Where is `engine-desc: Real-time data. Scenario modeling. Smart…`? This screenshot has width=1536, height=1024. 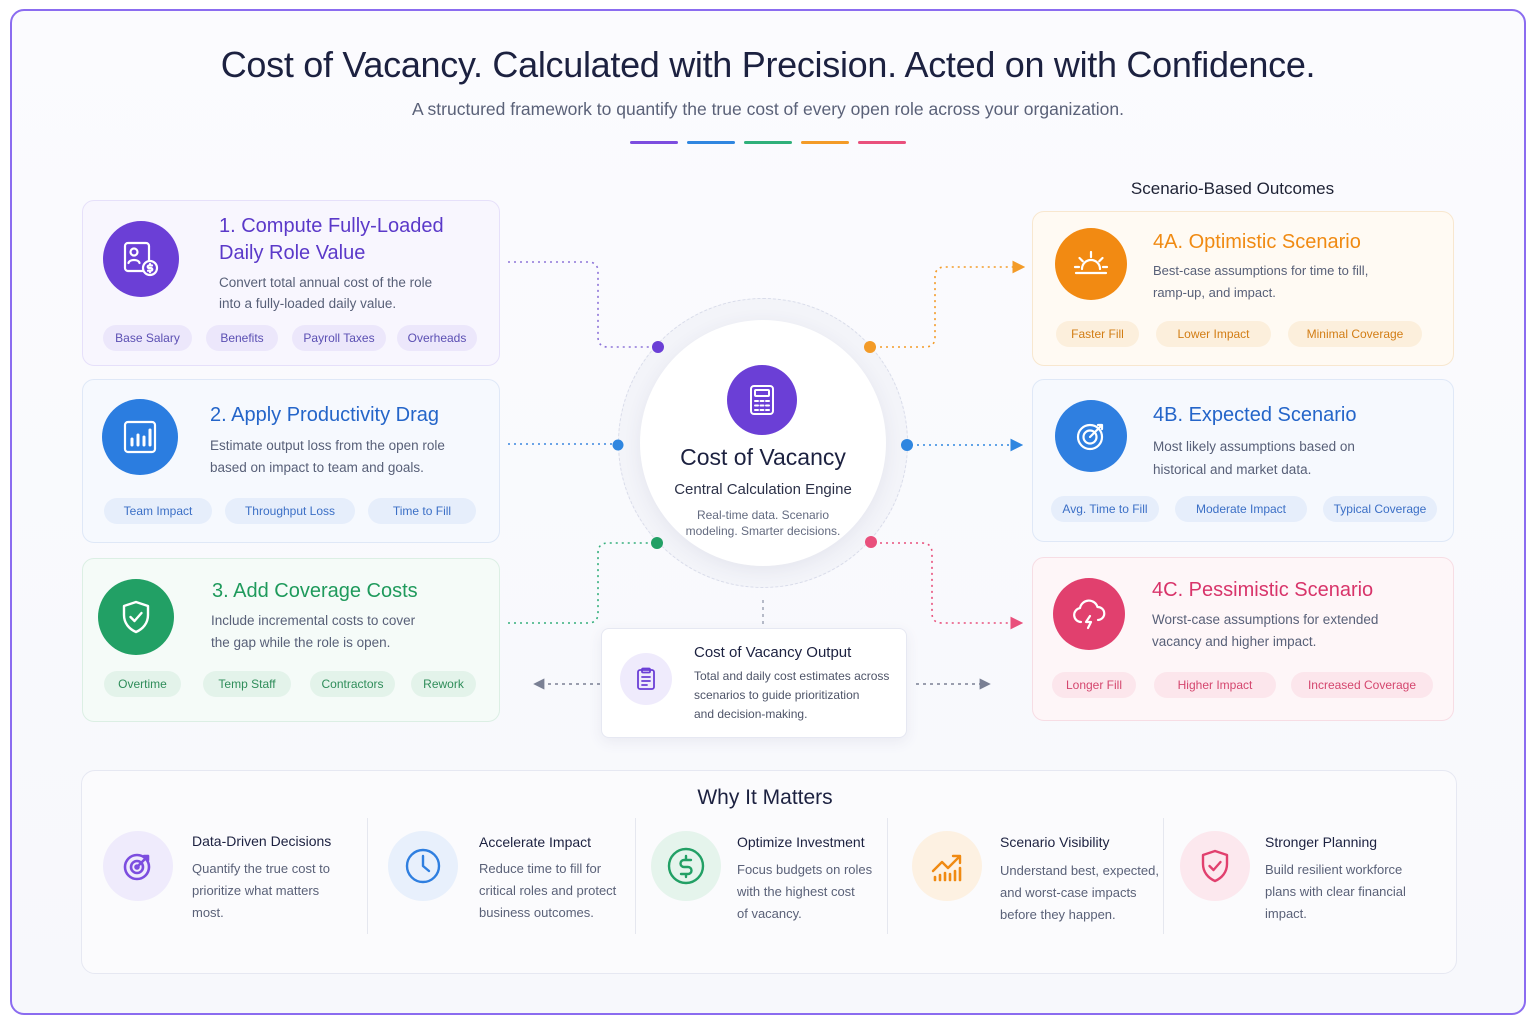 engine-desc: Real-time data. Scenario modeling. Smart… is located at coordinates (763, 523).